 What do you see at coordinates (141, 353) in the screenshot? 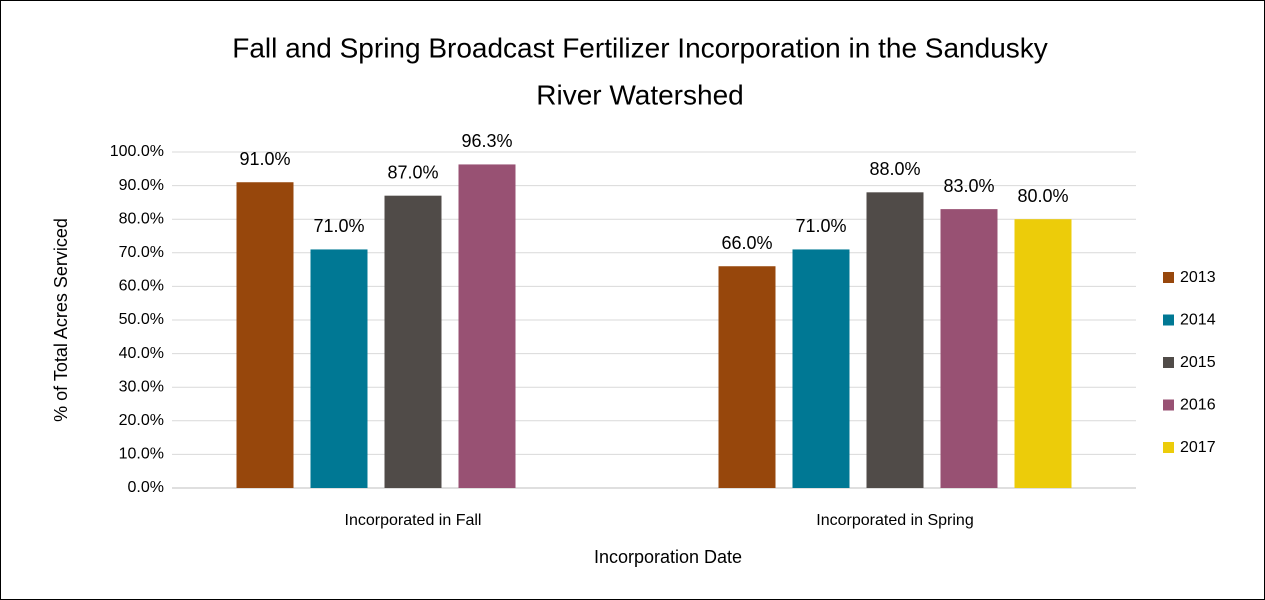
I see `y-tick-label: 40.0%` at bounding box center [141, 353].